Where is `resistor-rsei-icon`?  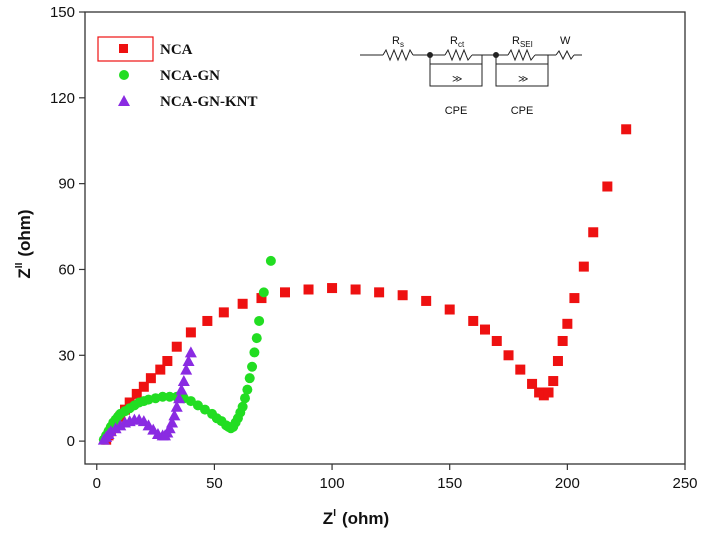
resistor-rsei-icon is located at coordinates (521, 55).